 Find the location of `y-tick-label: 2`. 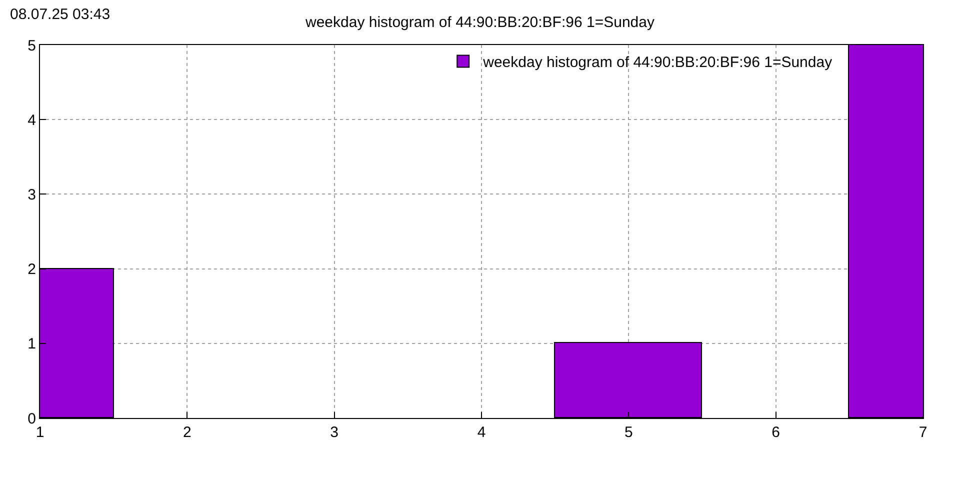

y-tick-label: 2 is located at coordinates (32, 269).